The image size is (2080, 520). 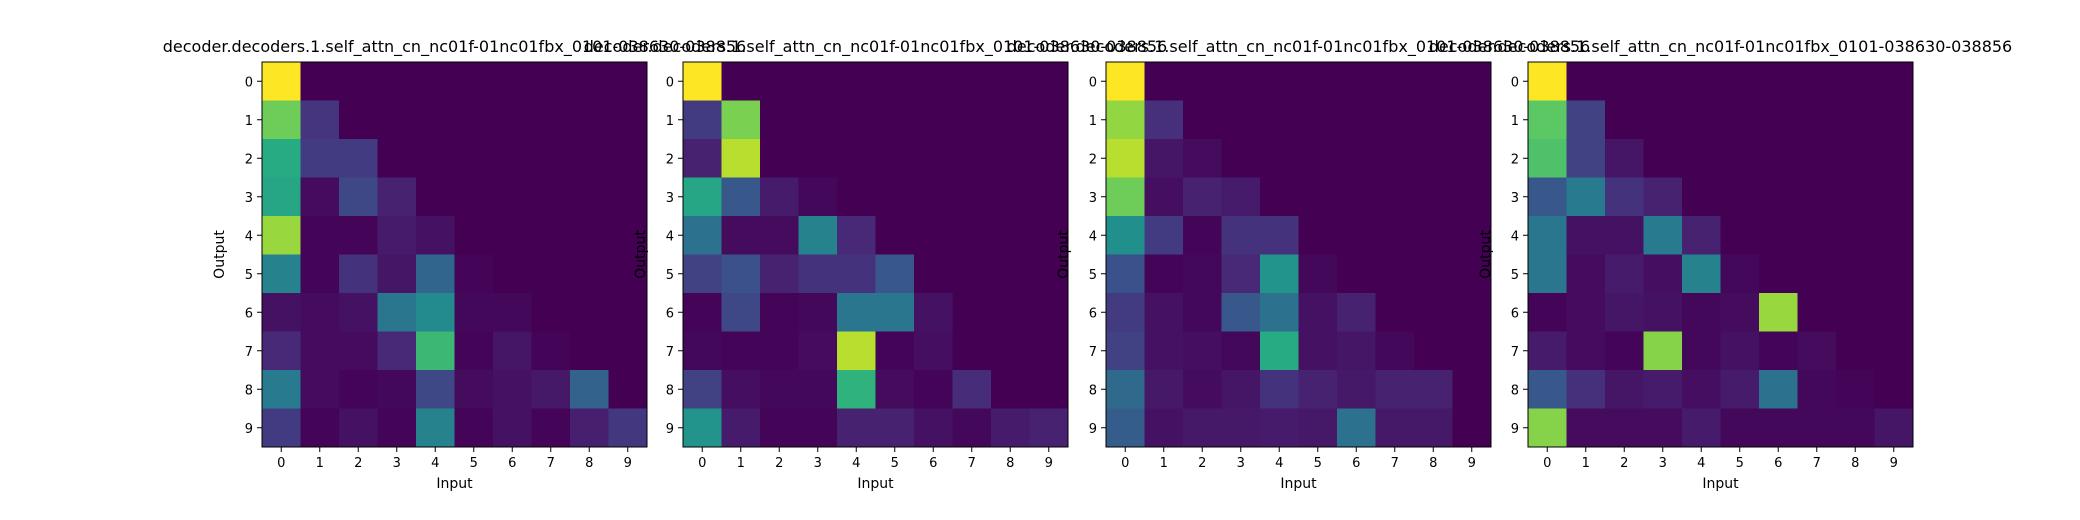 What do you see at coordinates (1740, 389) in the screenshot?
I see `heatmap-cell-r8-c5` at bounding box center [1740, 389].